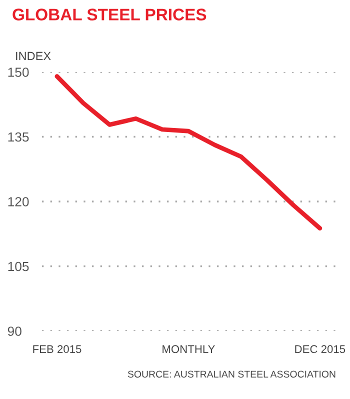  Describe the element at coordinates (18, 267) in the screenshot. I see `y-tick-label: 105` at that location.